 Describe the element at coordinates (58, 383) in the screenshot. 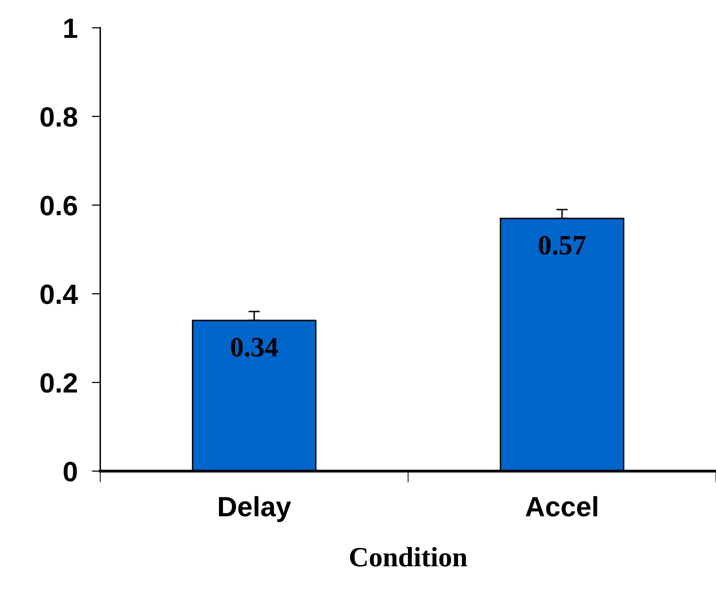

I see `y-tick-label: 0.2` at that location.